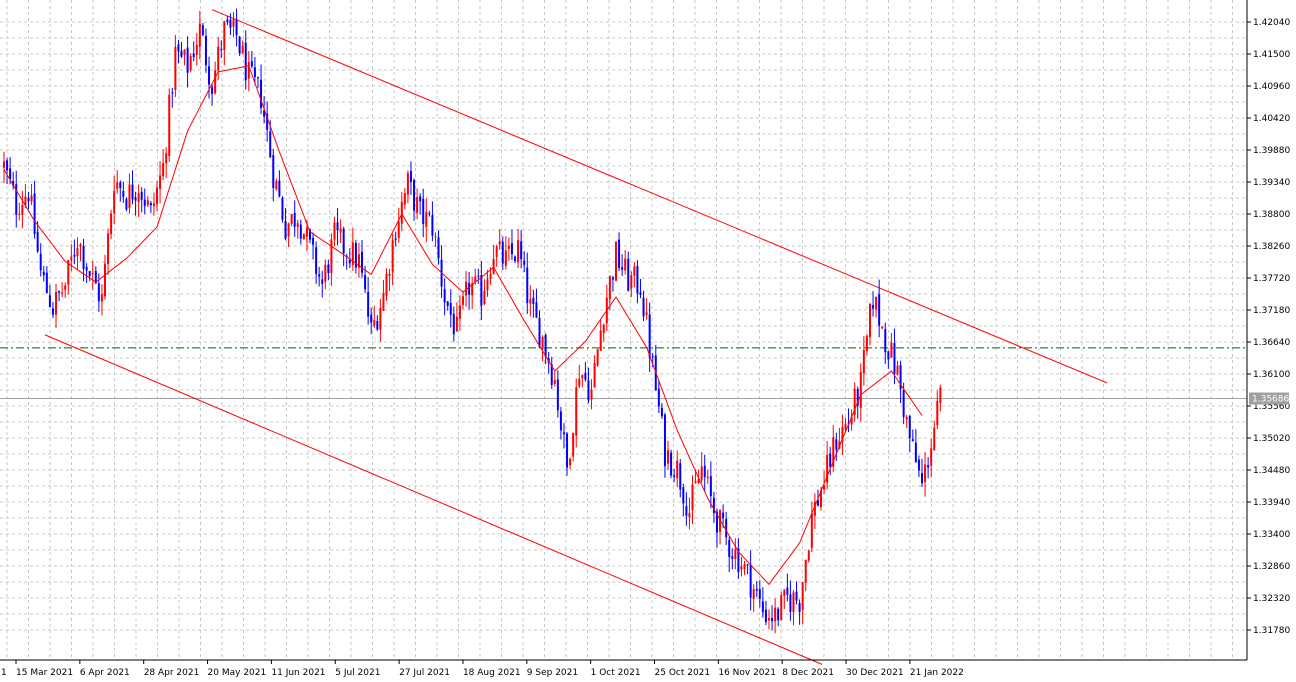  What do you see at coordinates (1271, 343) in the screenshot?
I see `price-tick-label: 1.36640` at bounding box center [1271, 343].